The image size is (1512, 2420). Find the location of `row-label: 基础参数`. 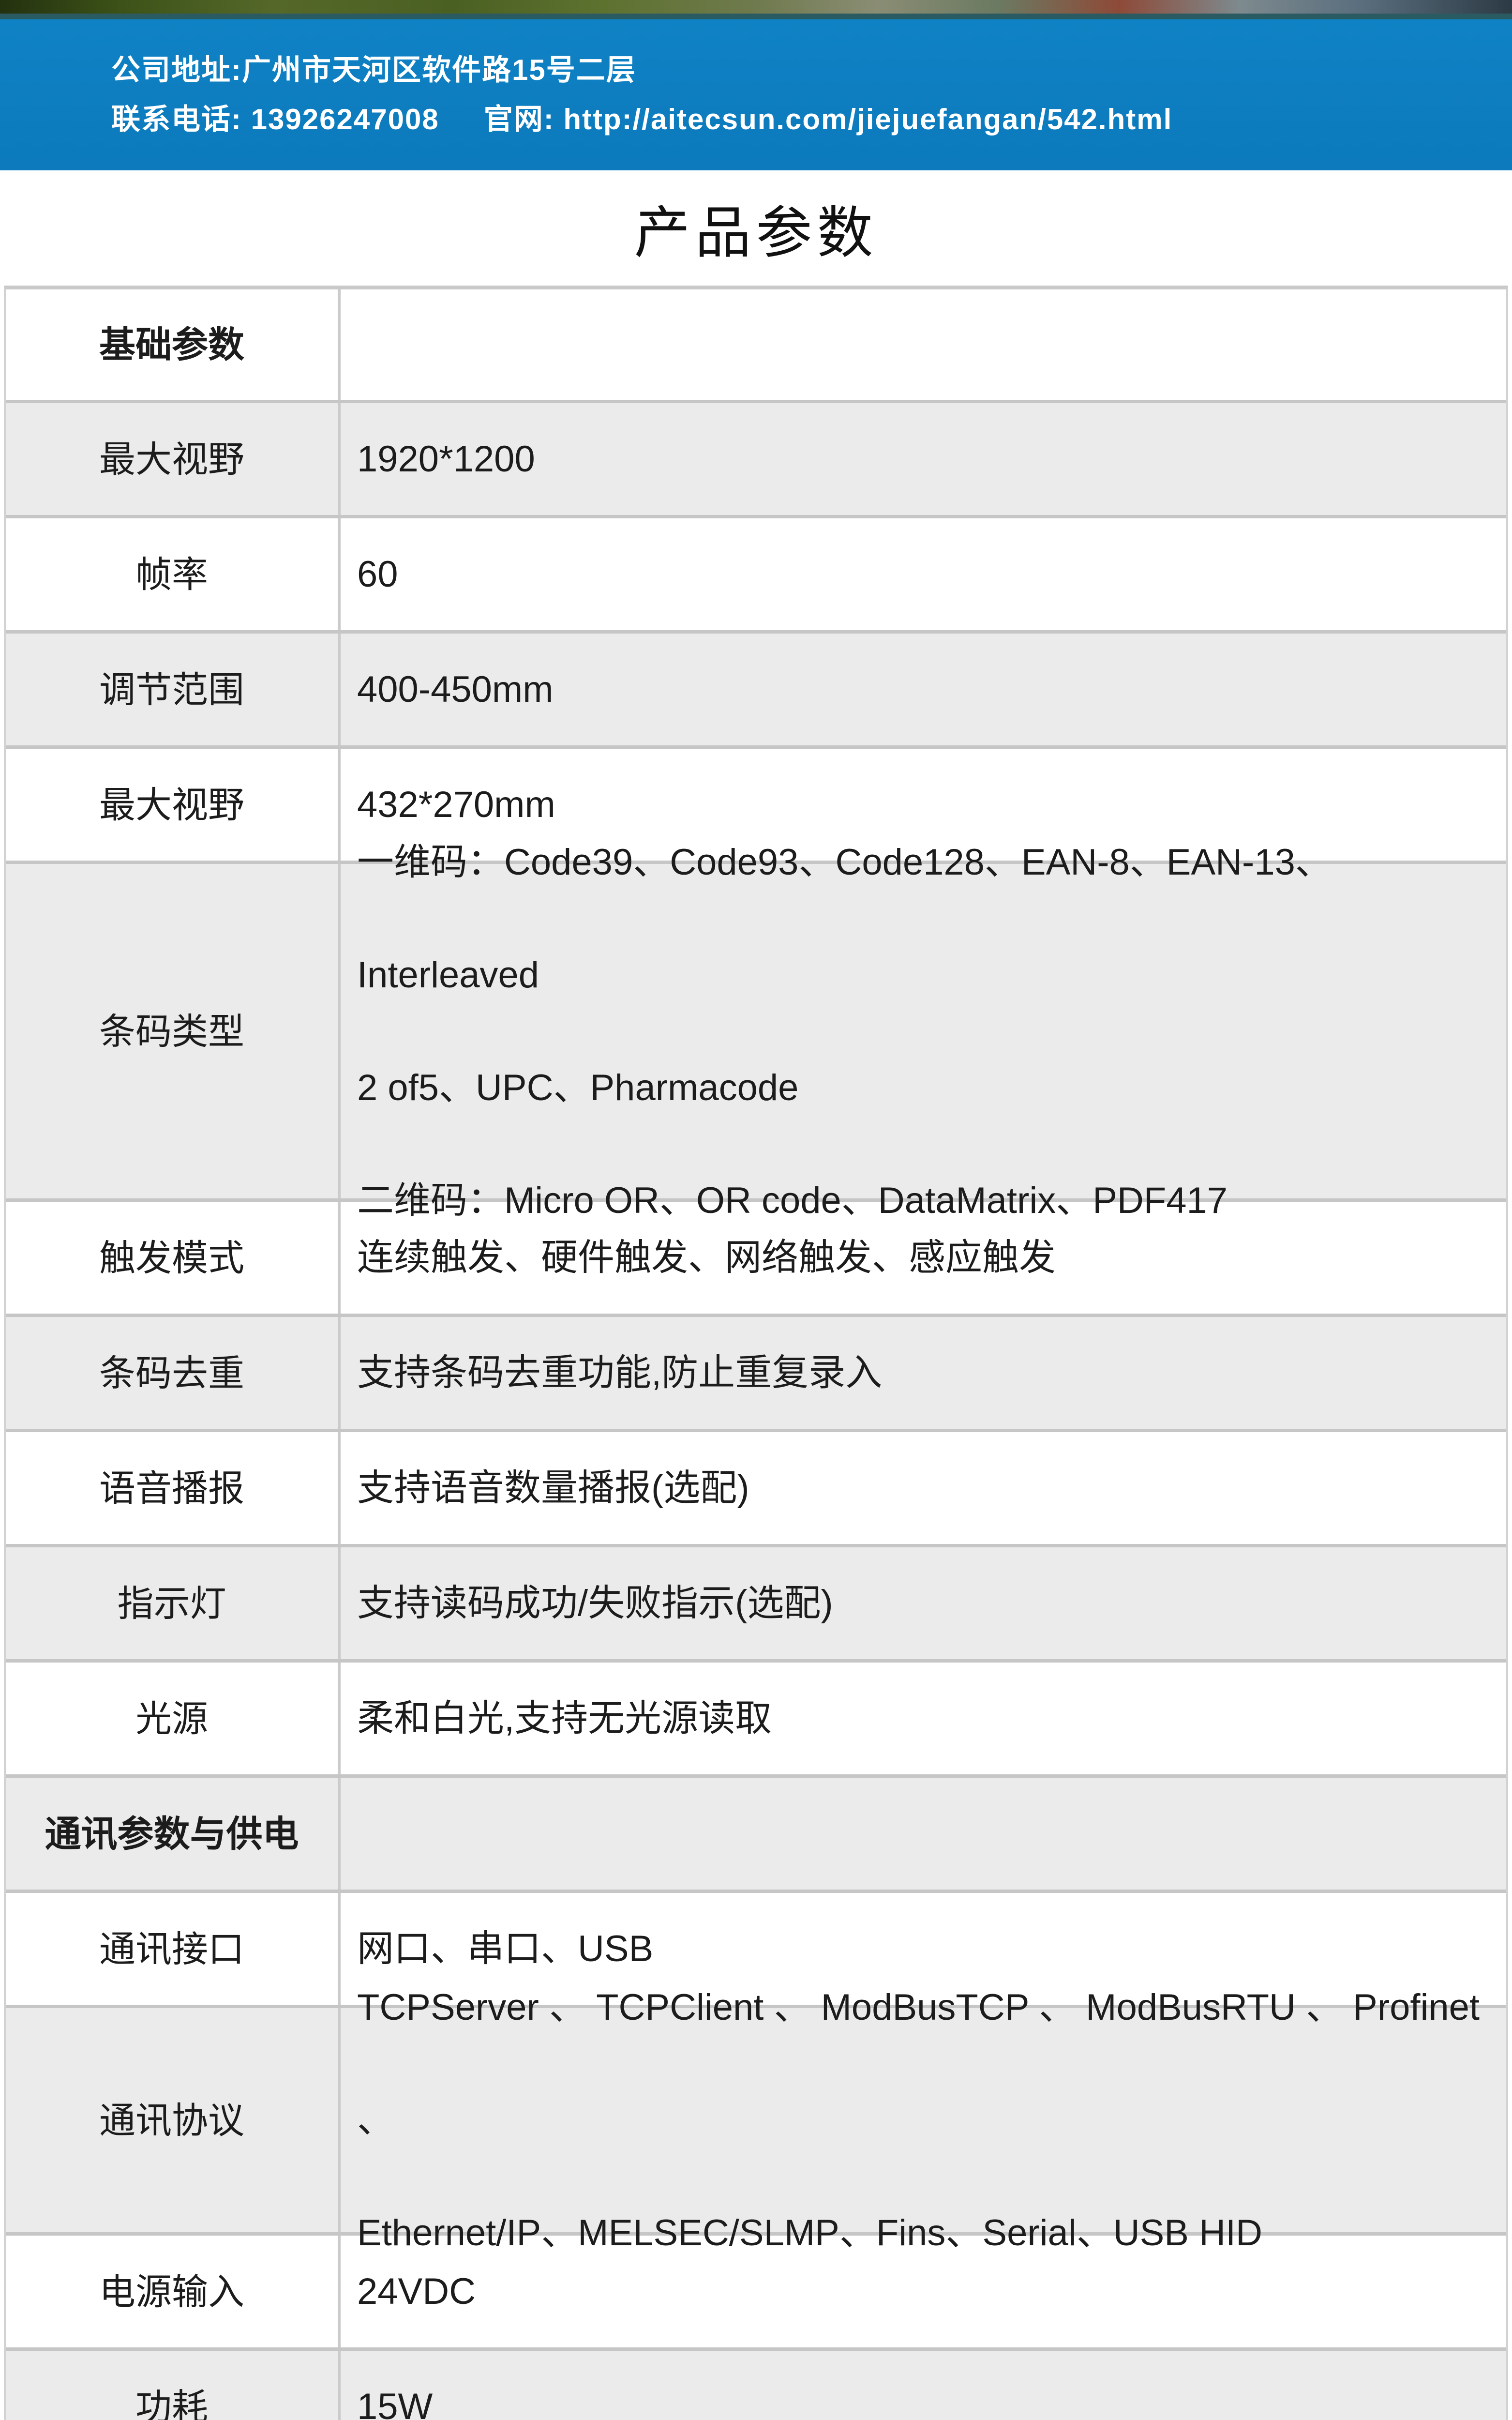

row-label: 基础参数 is located at coordinates (173, 344).